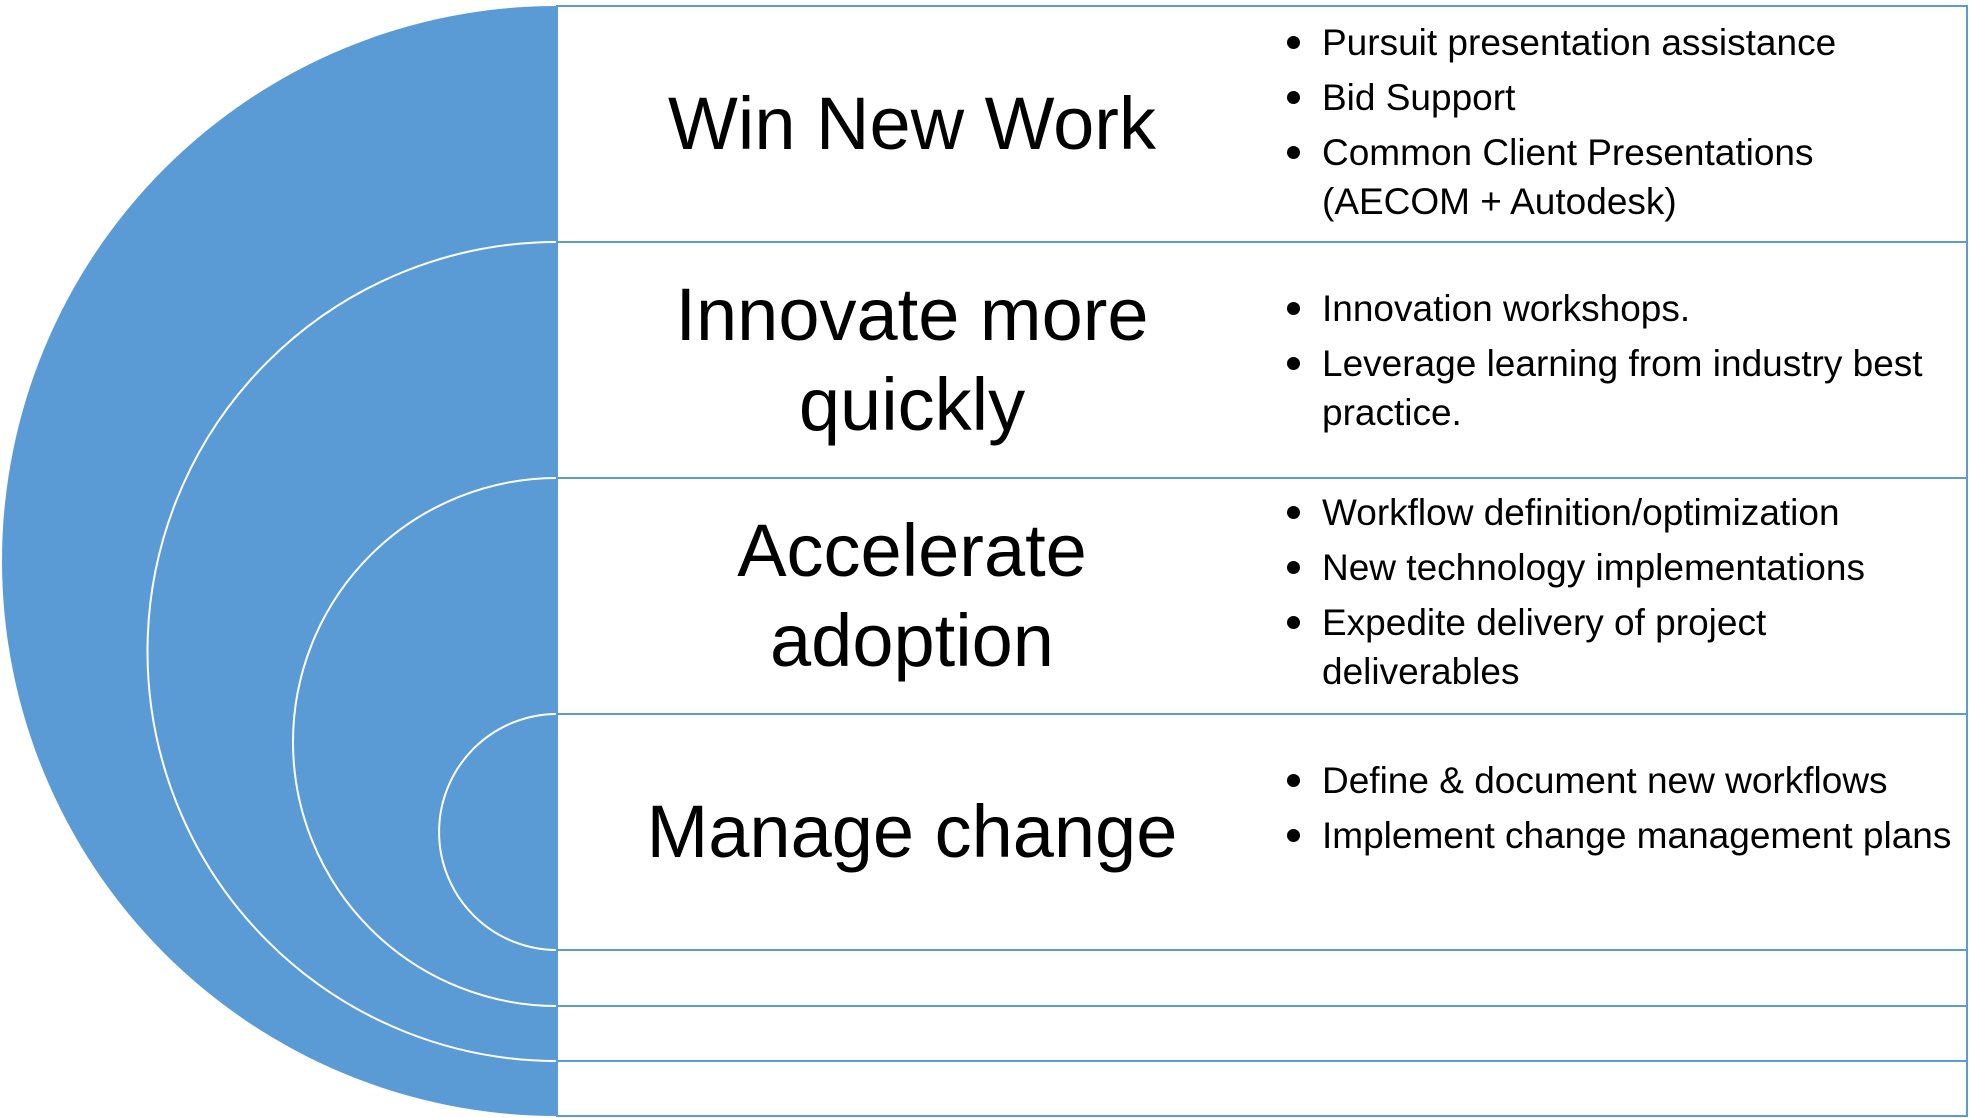 Image resolution: width=1970 pixels, height=1118 pixels. I want to click on bullet-item: Pursuit presentation assistance, so click(1622, 42).